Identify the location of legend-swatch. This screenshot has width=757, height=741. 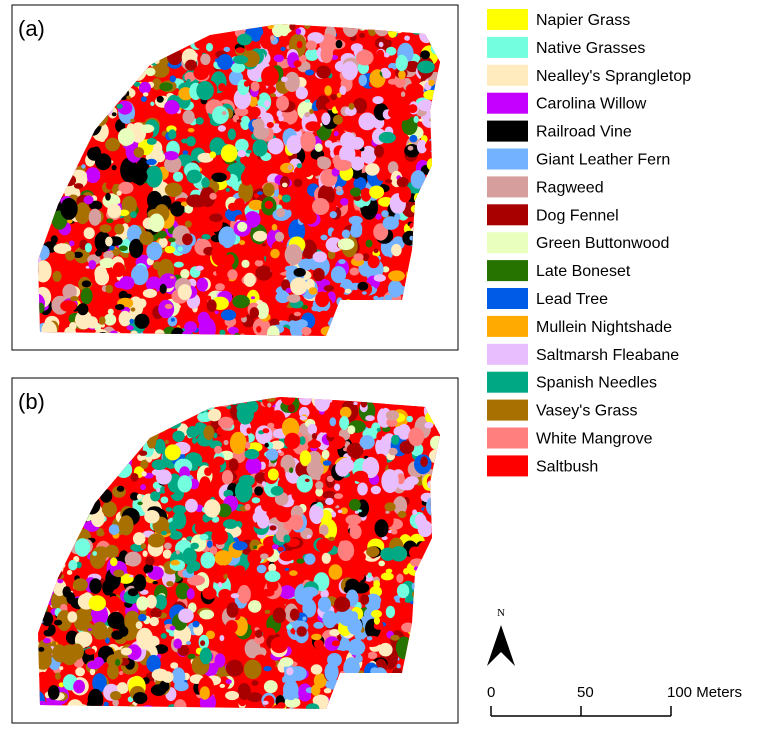
(507, 466).